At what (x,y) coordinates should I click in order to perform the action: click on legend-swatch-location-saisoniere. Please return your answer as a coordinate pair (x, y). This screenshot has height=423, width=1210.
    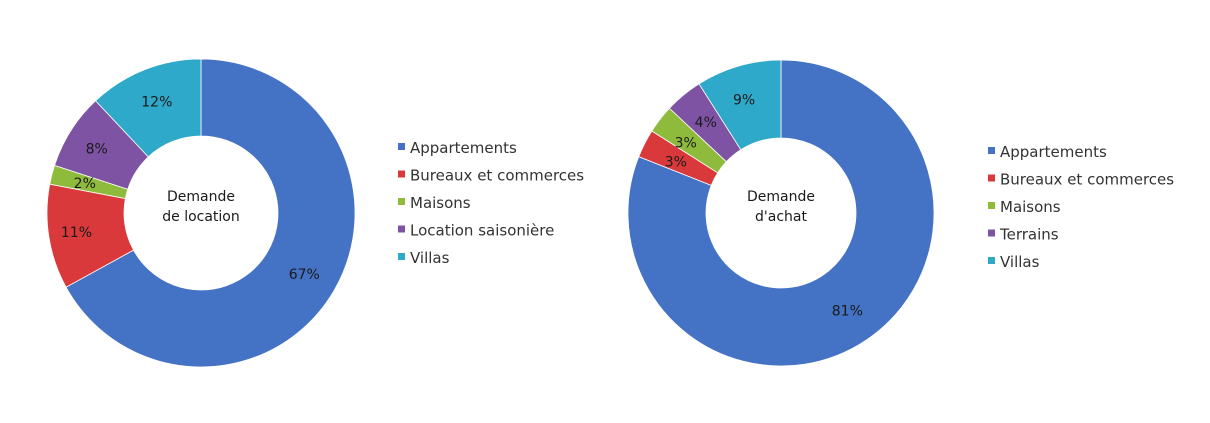
    Looking at the image, I should click on (401, 229).